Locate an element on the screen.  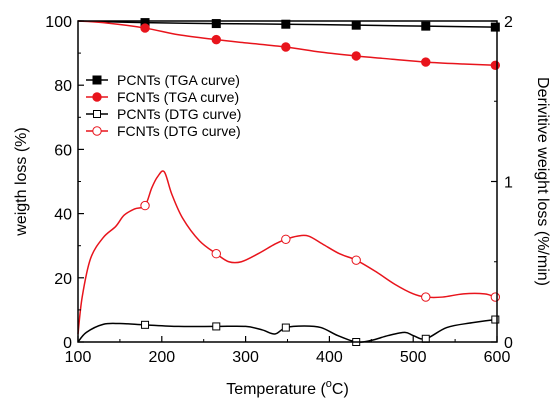
right-y-tick-label: 2 is located at coordinates (508, 22).